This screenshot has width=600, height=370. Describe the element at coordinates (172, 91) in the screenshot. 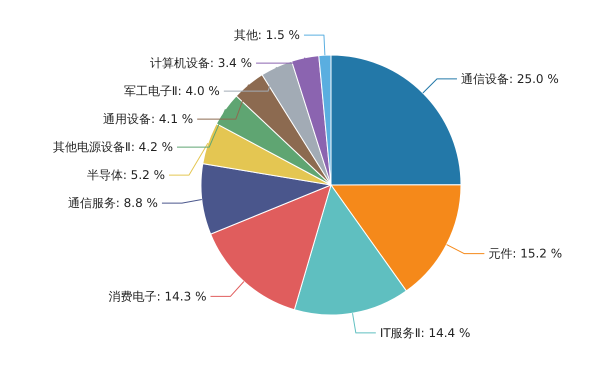

I see `slice-label: 军工电子Ⅱ: 4.0 %` at that location.